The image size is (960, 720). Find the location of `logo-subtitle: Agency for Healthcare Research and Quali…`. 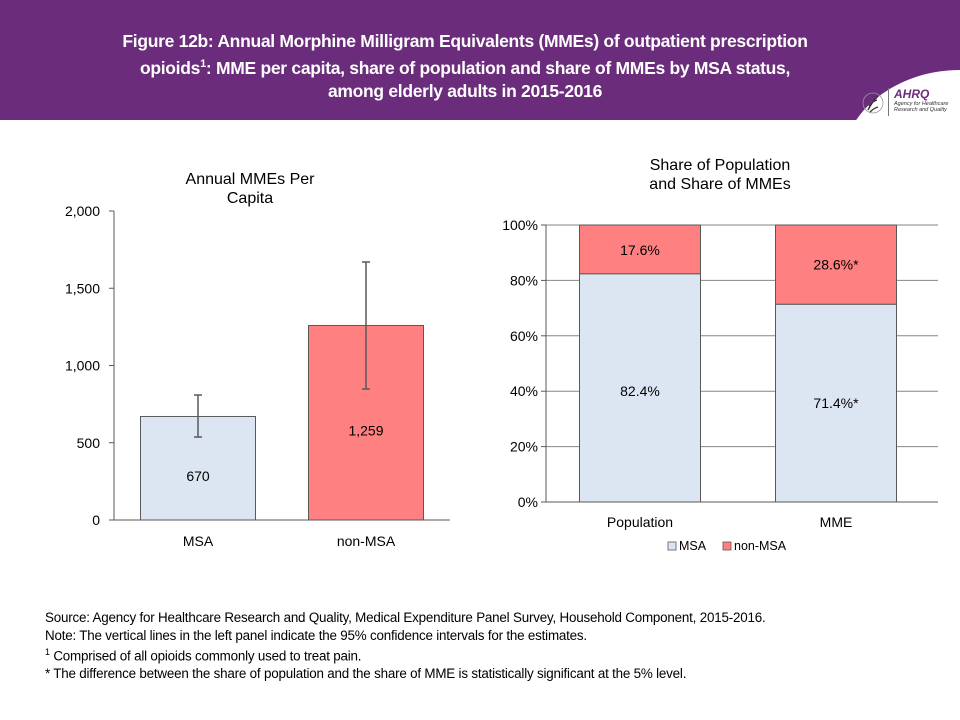

logo-subtitle: Agency for Healthcare Research and Quali… is located at coordinates (921, 107).